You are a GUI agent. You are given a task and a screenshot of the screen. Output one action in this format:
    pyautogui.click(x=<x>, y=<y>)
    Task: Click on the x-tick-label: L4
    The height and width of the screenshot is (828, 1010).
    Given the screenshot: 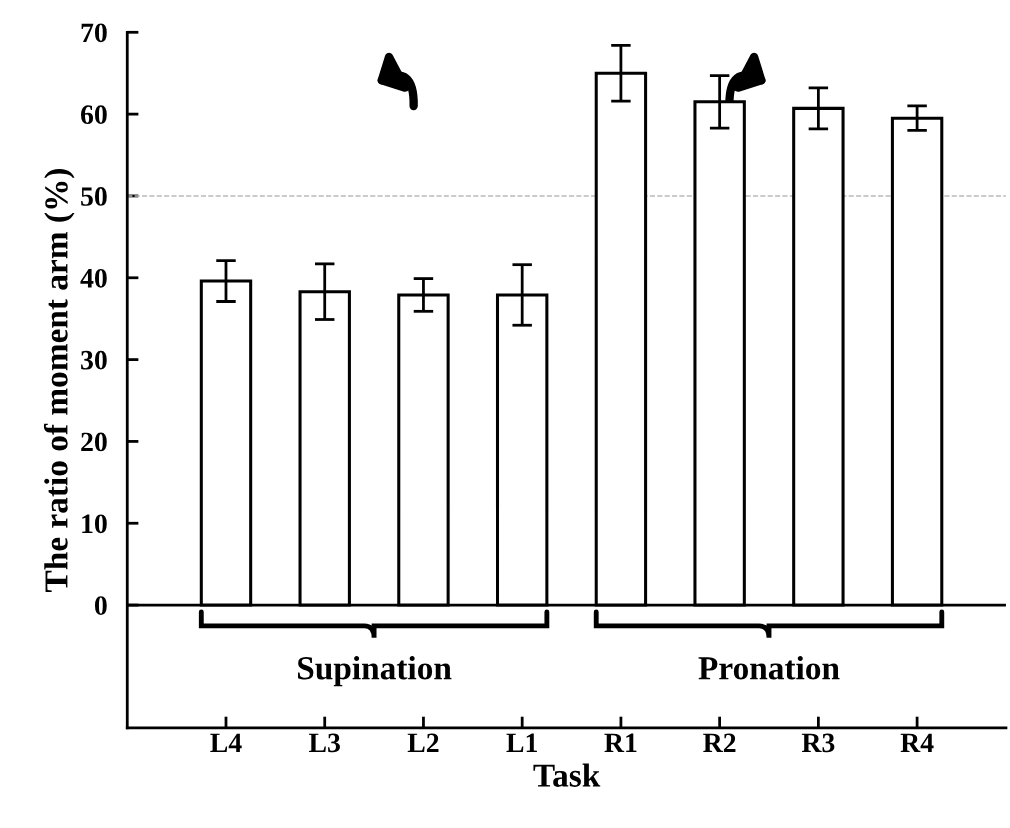 What is the action you would take?
    pyautogui.click(x=226, y=742)
    